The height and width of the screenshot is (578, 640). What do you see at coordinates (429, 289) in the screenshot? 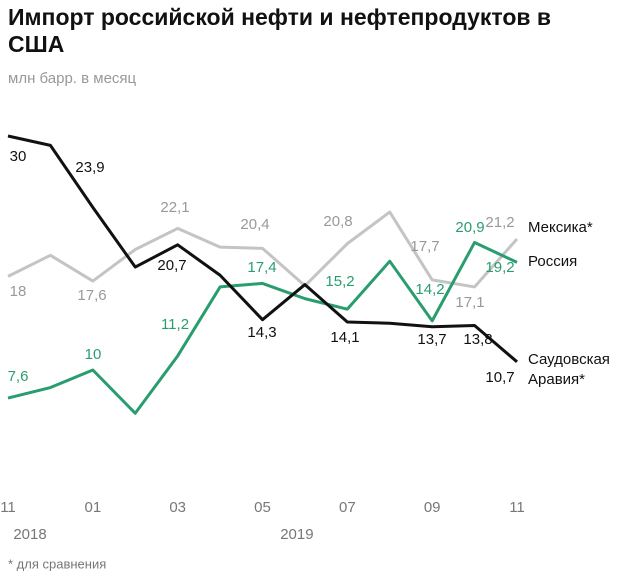
I see `value-label: 14,2` at bounding box center [429, 289].